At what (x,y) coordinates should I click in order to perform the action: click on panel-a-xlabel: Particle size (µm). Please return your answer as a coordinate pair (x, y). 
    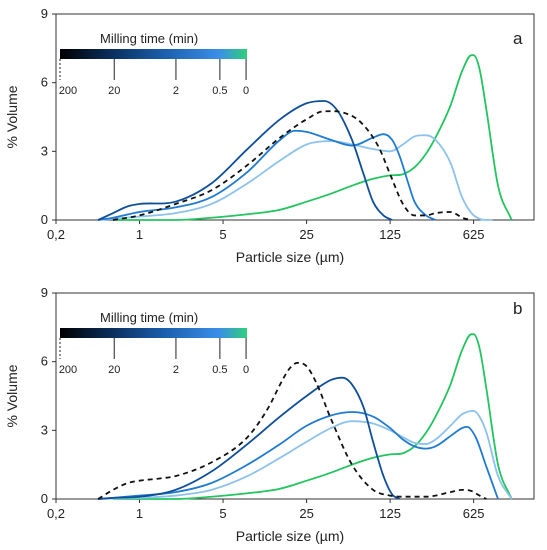
    Looking at the image, I should click on (290, 257).